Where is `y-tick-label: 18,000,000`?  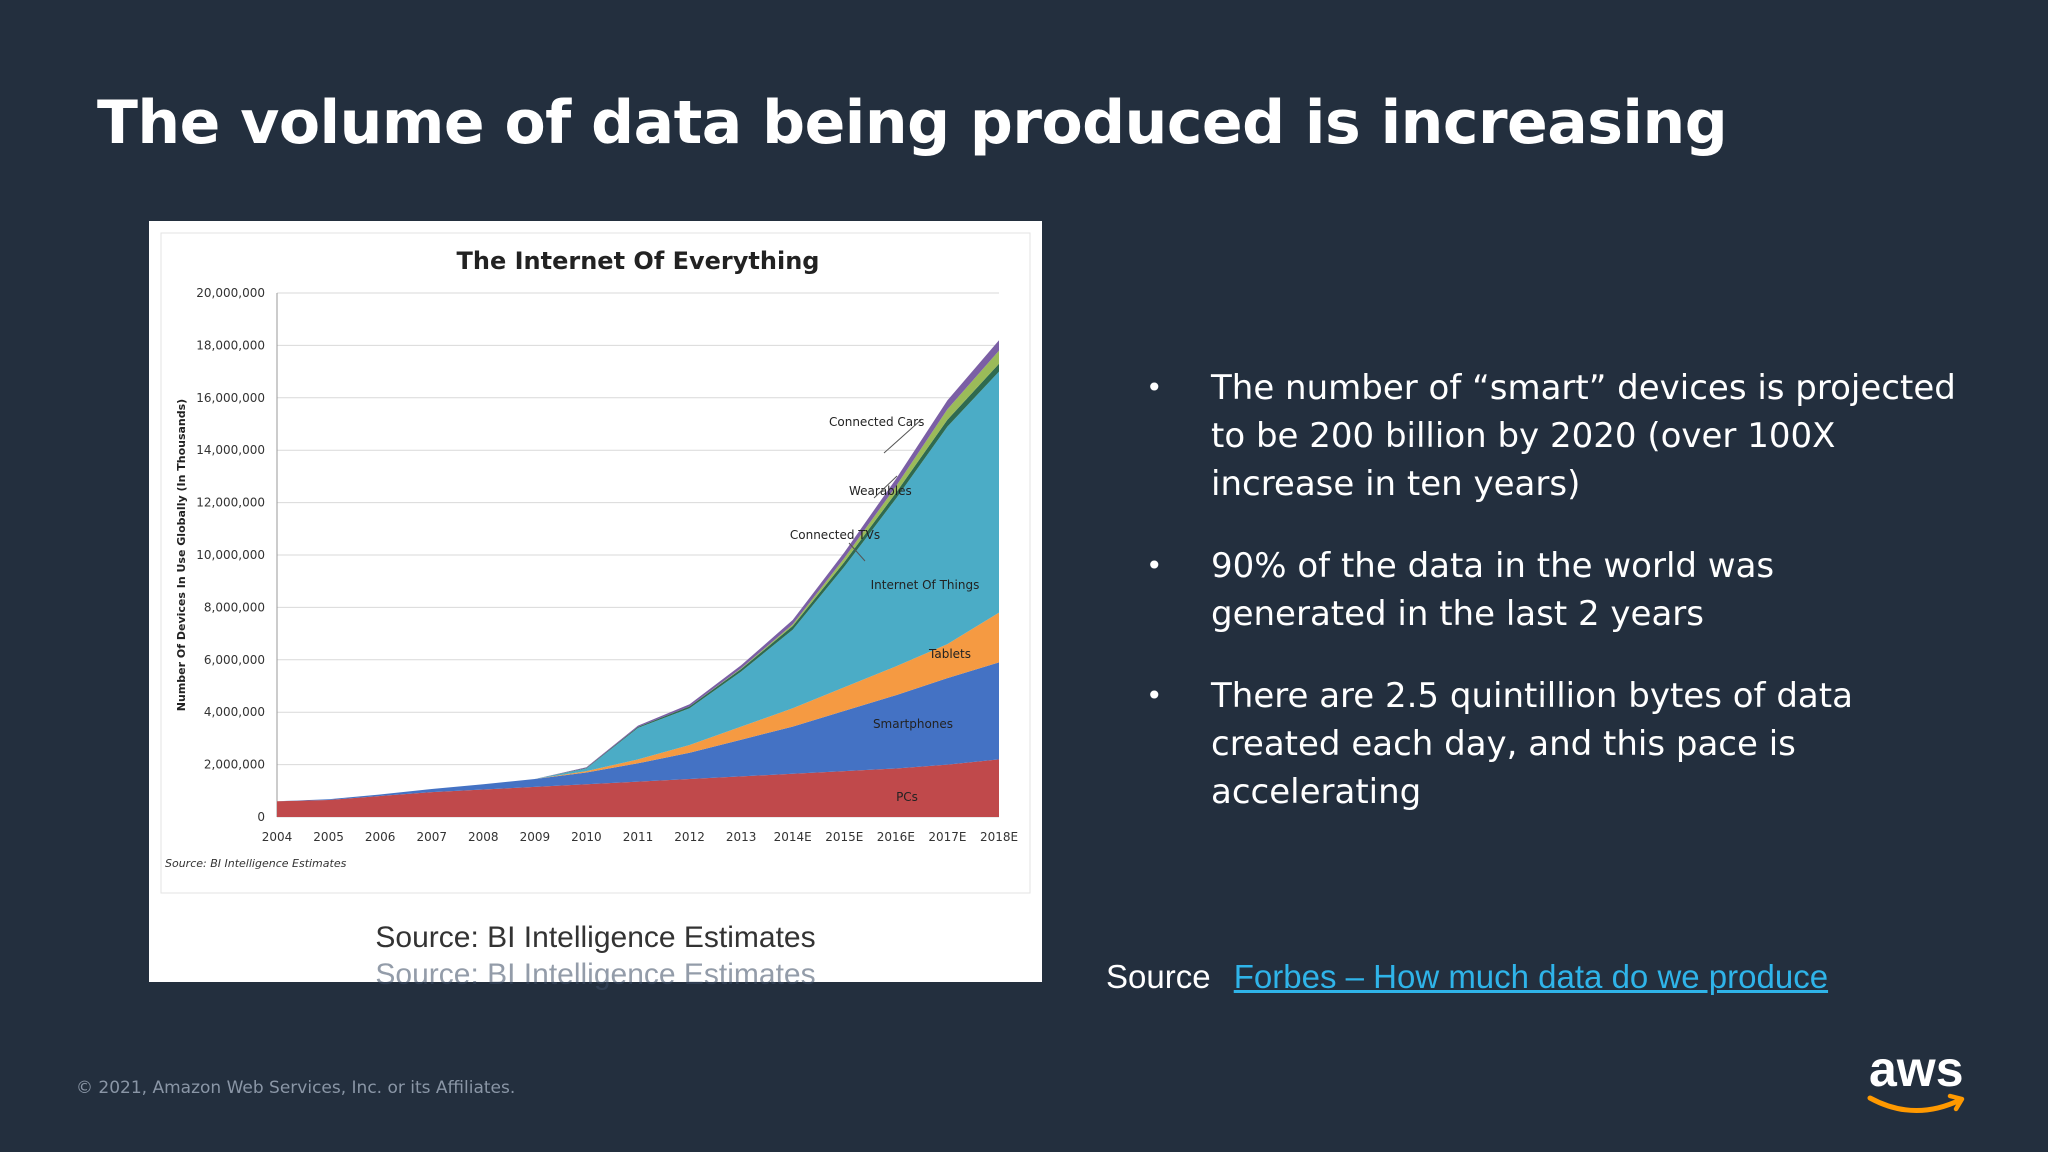 y-tick-label: 18,000,000 is located at coordinates (230, 345).